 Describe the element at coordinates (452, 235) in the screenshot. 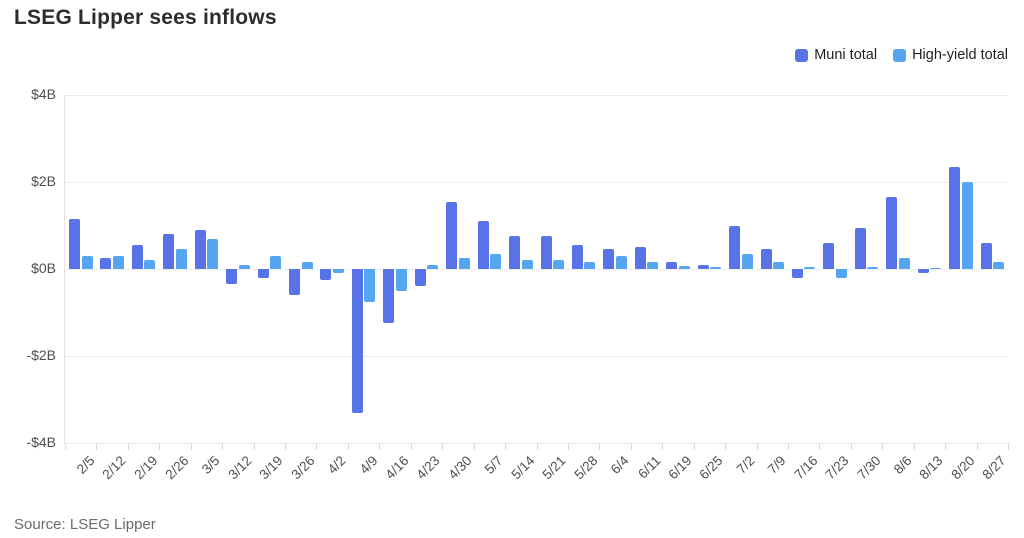

I see `bar-muni-4/30` at that location.